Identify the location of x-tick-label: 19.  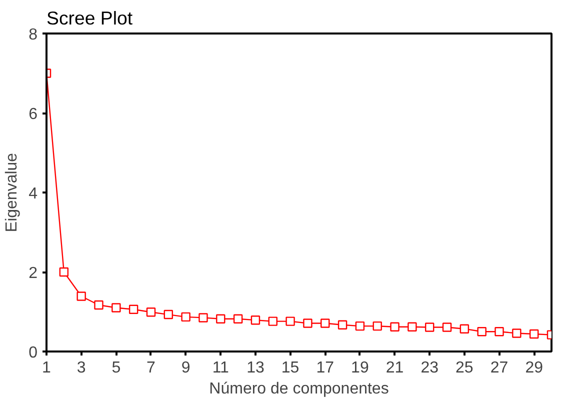
(360, 368).